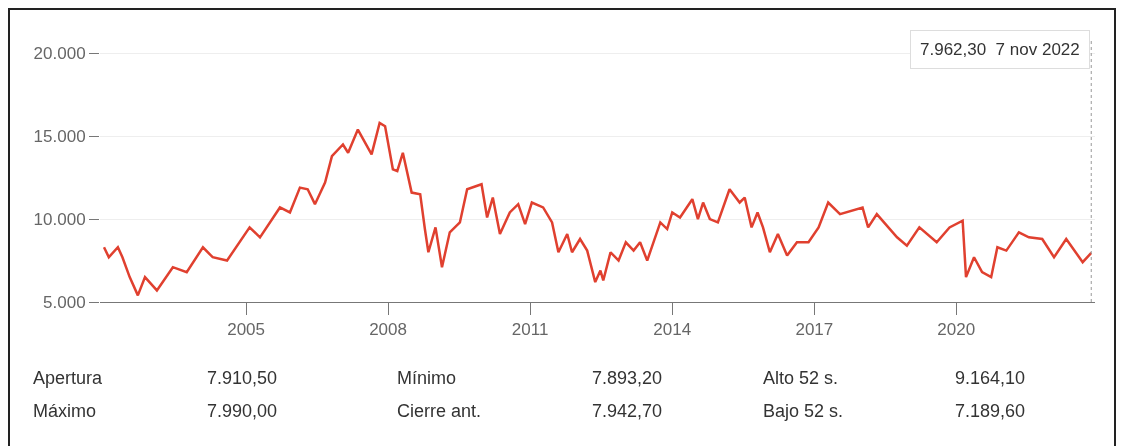  I want to click on y-tick-label: 20.000, so click(59, 54).